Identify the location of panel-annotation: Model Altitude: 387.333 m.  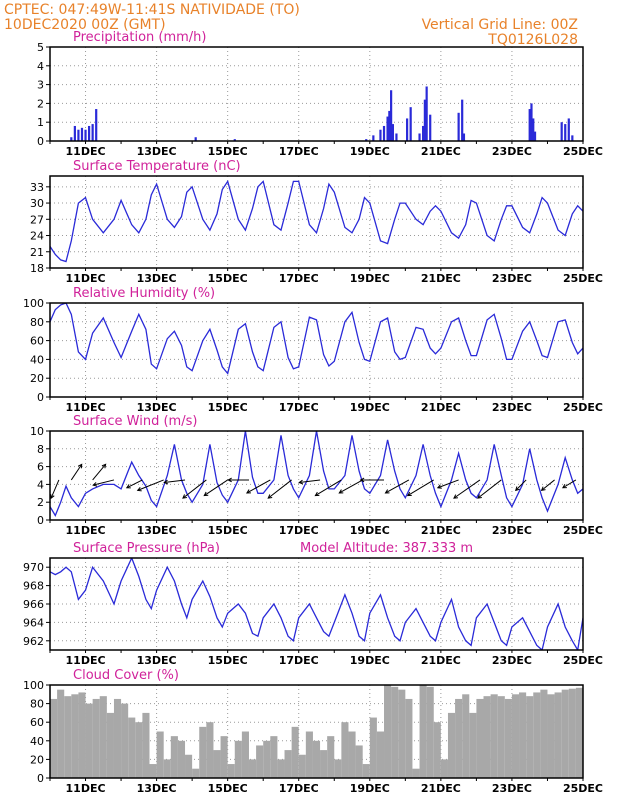
(386, 548).